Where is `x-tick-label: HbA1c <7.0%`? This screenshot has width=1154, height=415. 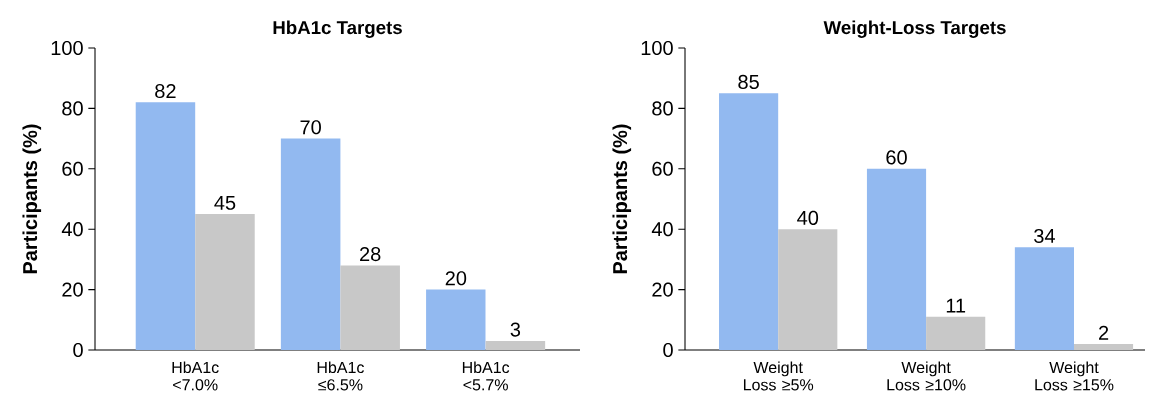 x-tick-label: HbA1c <7.0% is located at coordinates (195, 376).